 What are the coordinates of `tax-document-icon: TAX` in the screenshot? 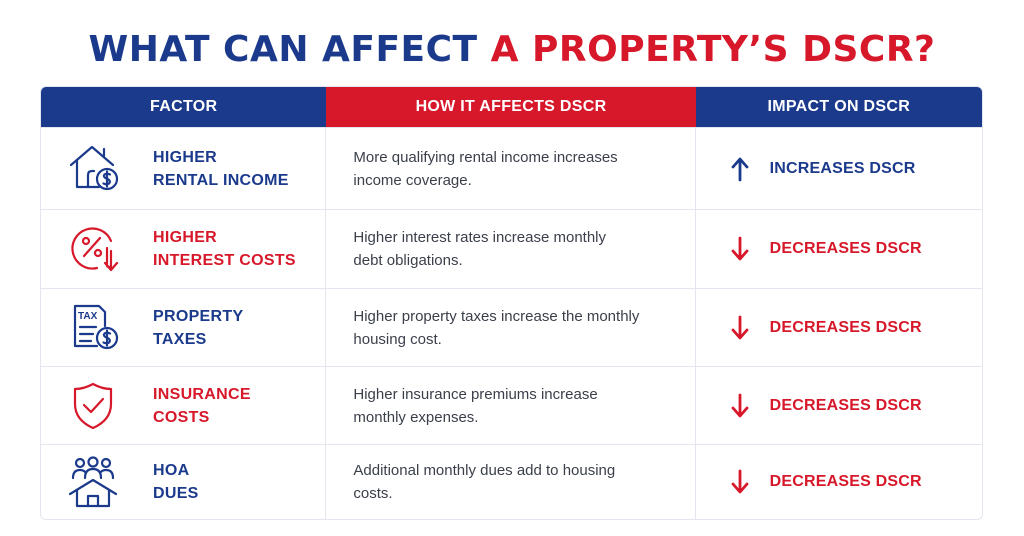 It's located at (97, 328).